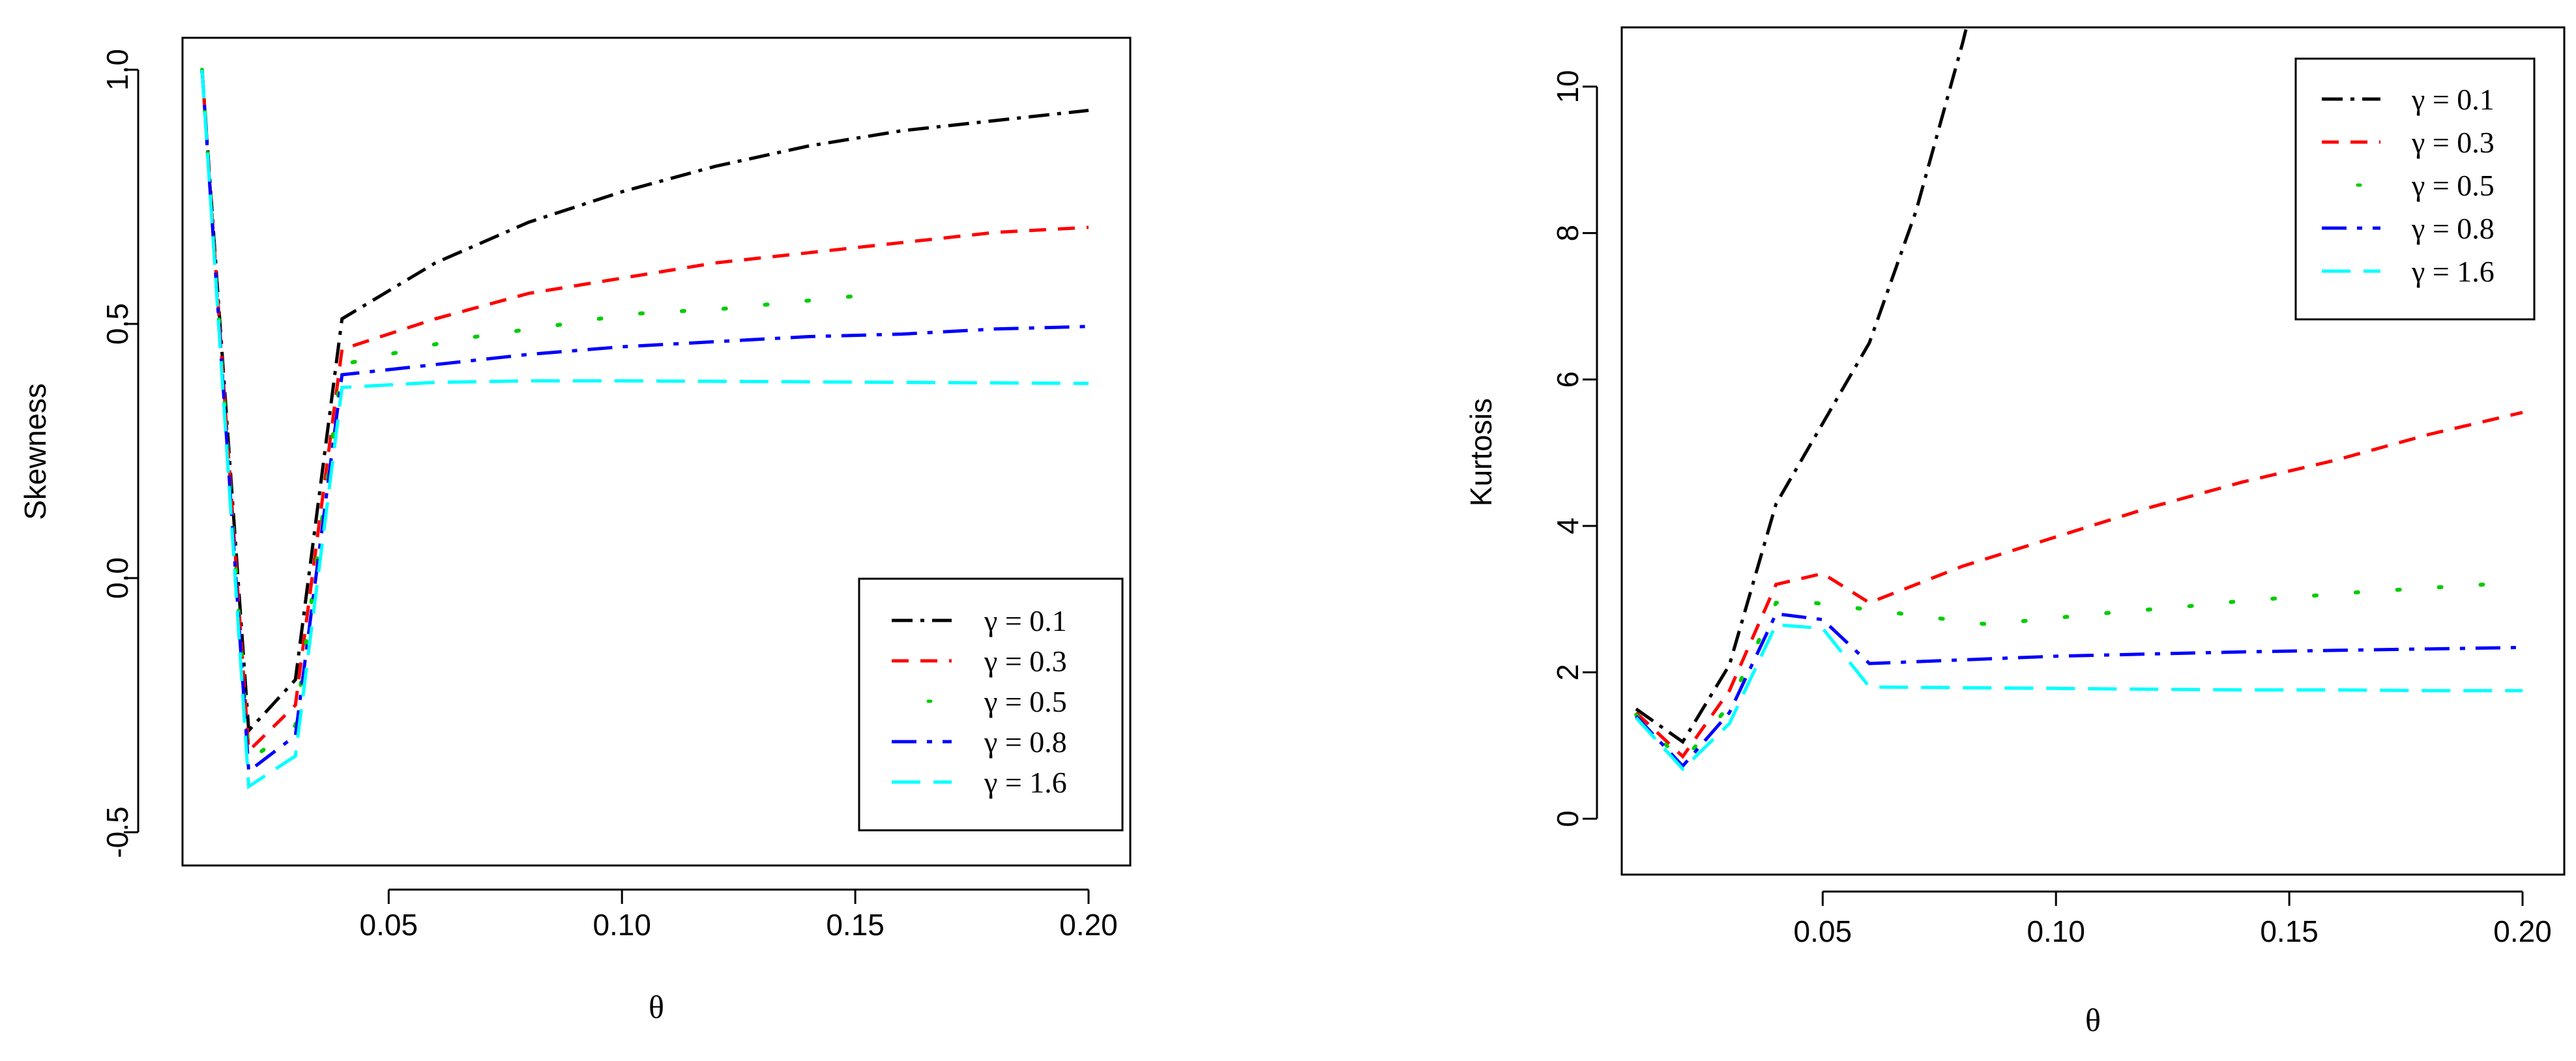 The height and width of the screenshot is (1061, 2576). What do you see at coordinates (2056, 931) in the screenshot?
I see `kurtosis-x-tick-label: 0.10` at bounding box center [2056, 931].